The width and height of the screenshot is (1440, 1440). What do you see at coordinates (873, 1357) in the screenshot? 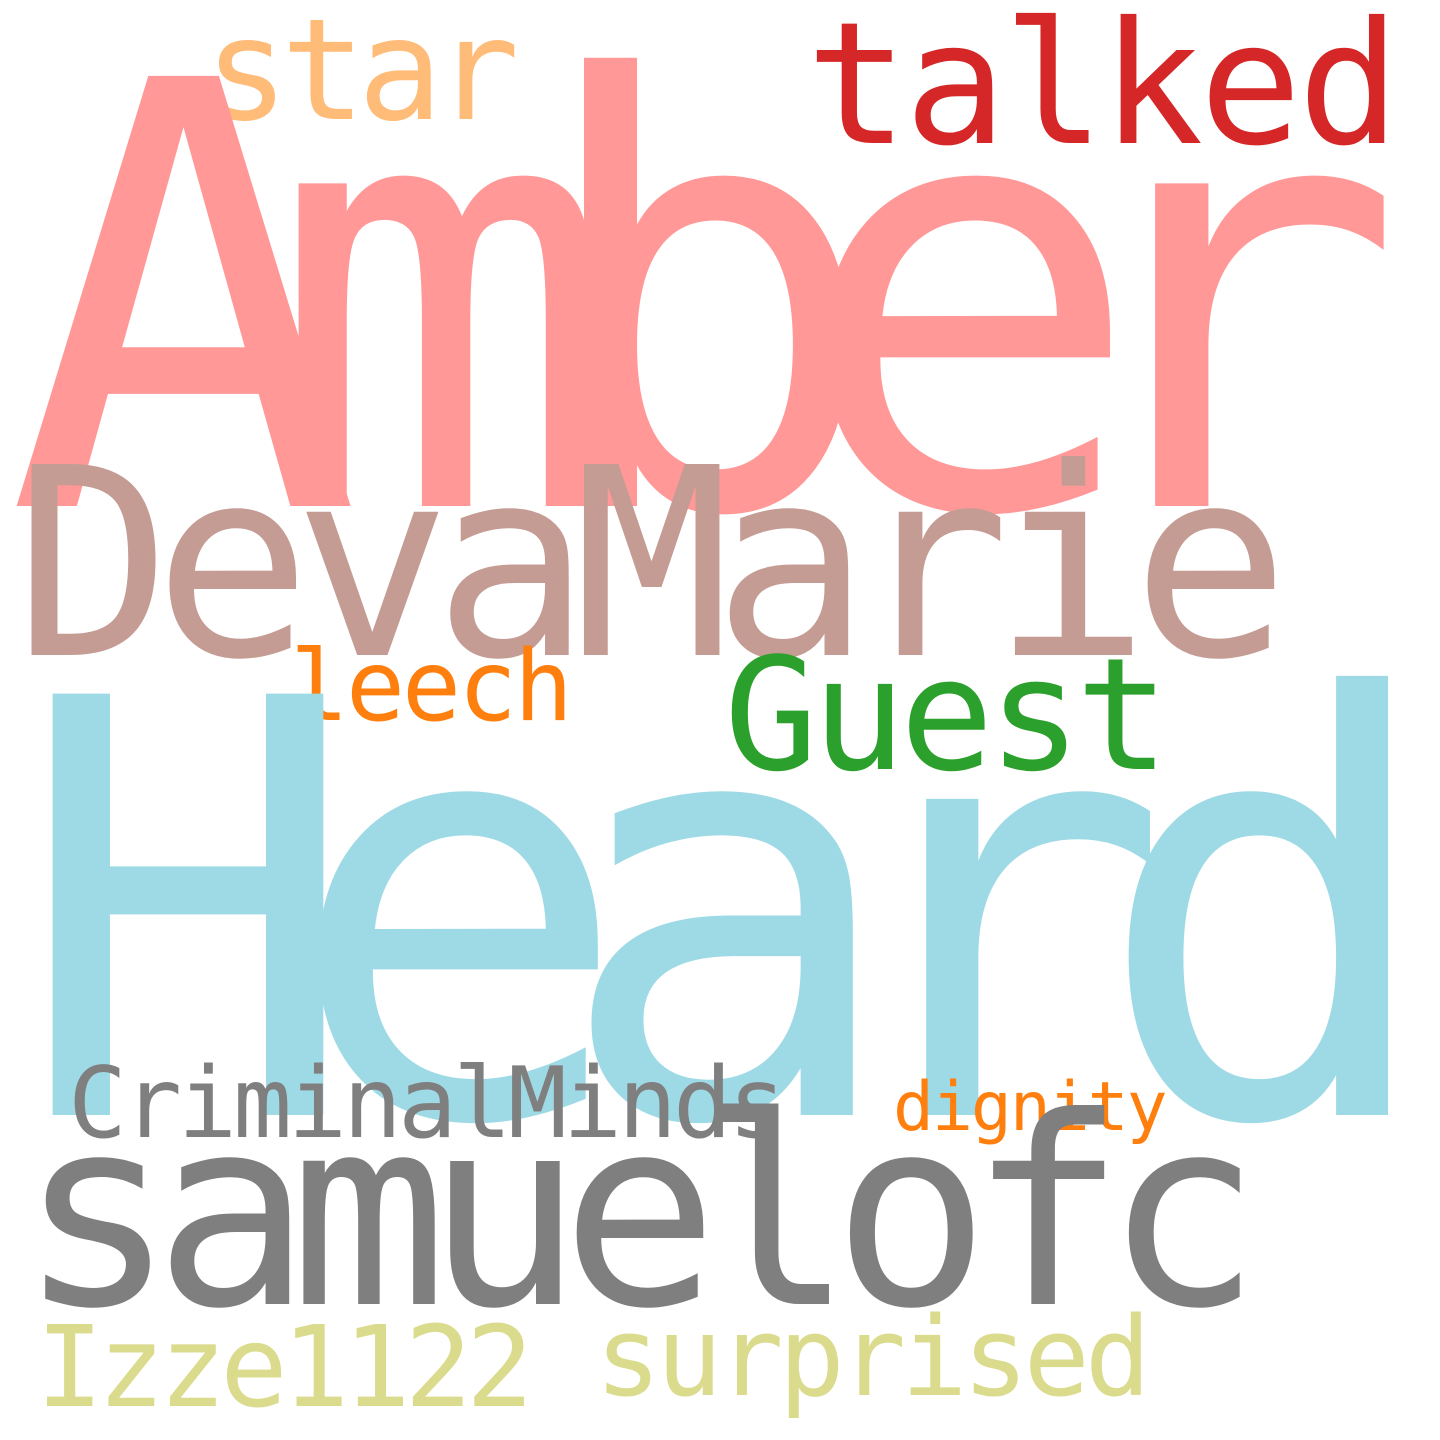
I see `word-surprised: surprised` at bounding box center [873, 1357].